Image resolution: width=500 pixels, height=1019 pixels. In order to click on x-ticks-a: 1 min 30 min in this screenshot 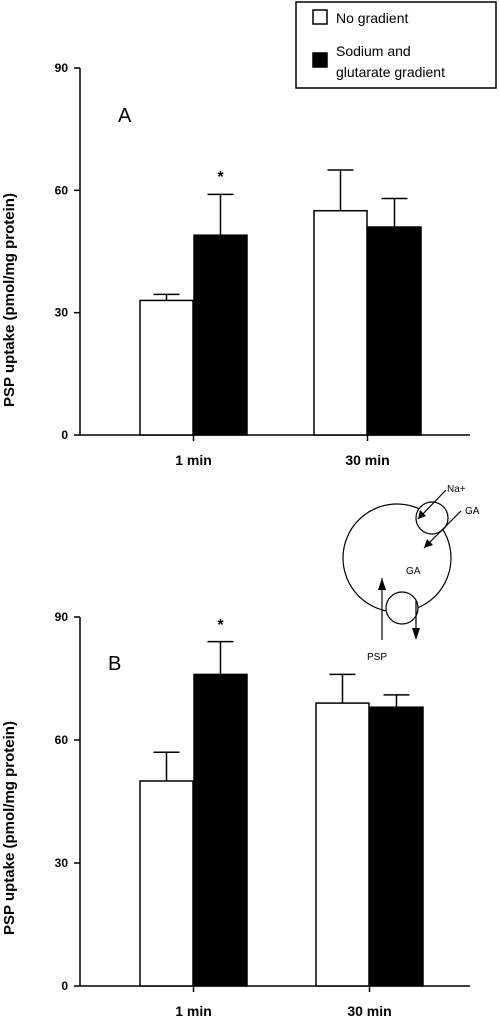, I will do `click(282, 451)`.